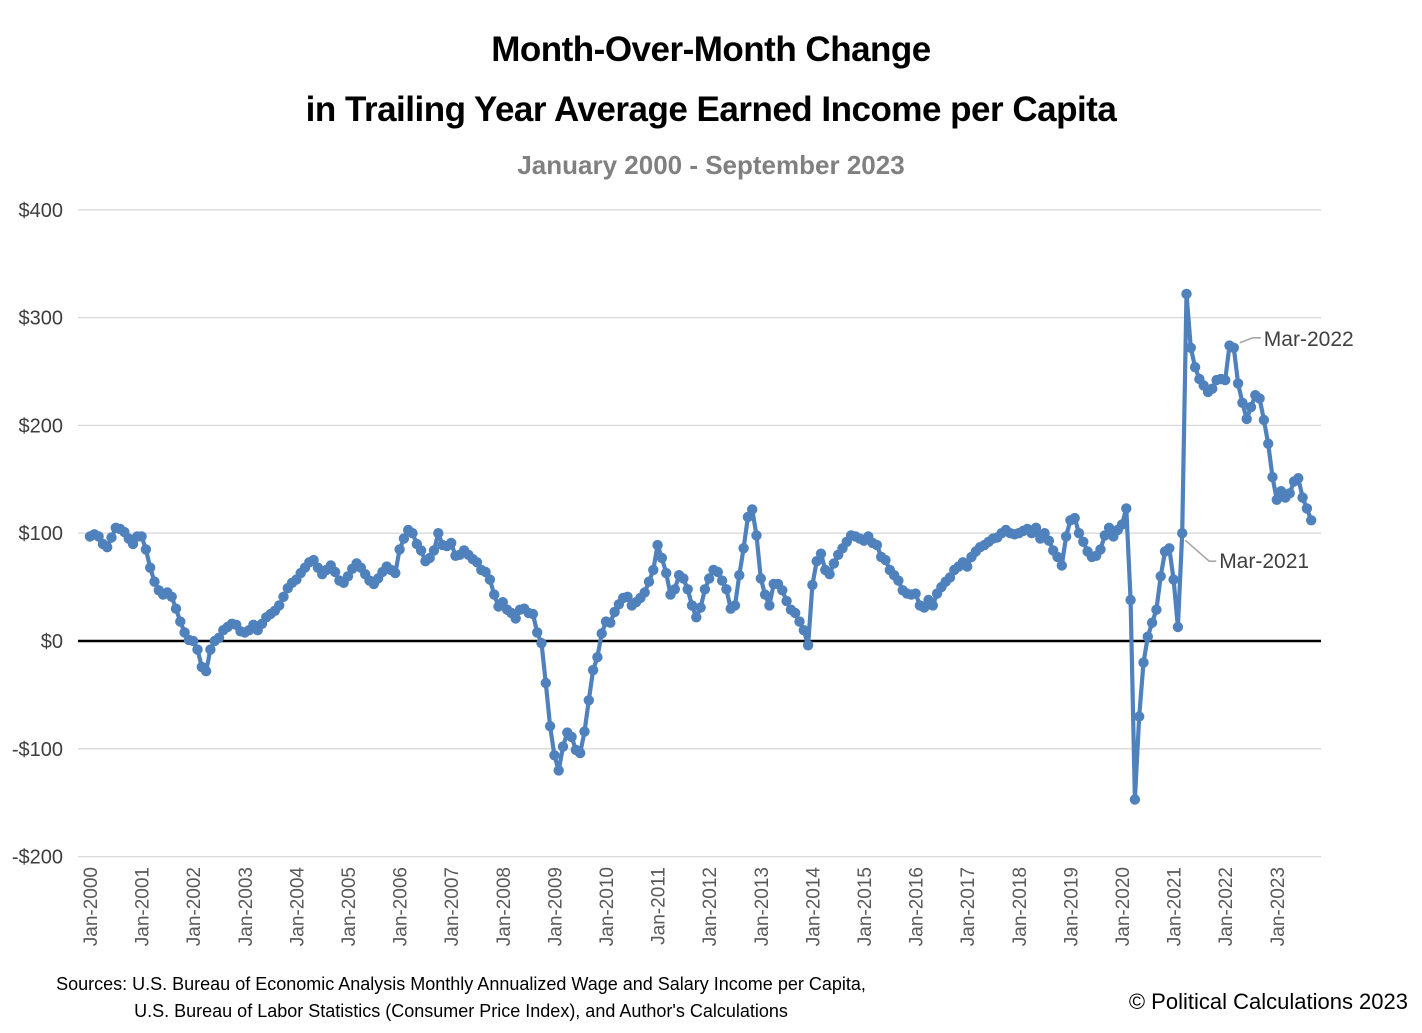 The image size is (1422, 1033). What do you see at coordinates (246, 906) in the screenshot?
I see `x-tick-label: Jan-2003` at bounding box center [246, 906].